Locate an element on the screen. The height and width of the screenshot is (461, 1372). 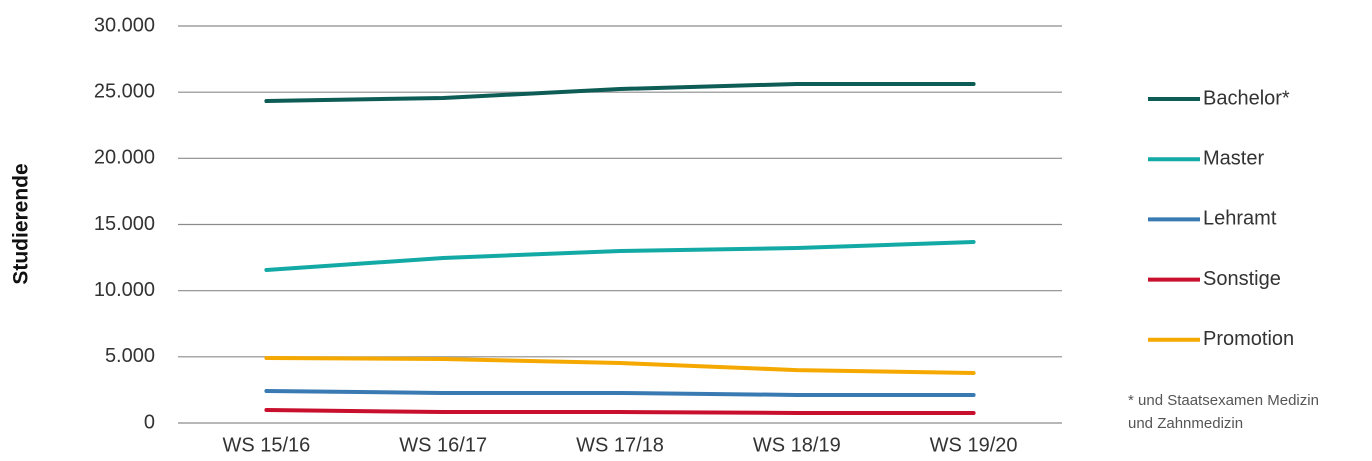
y-tick-label: 15.000 is located at coordinates (124, 224).